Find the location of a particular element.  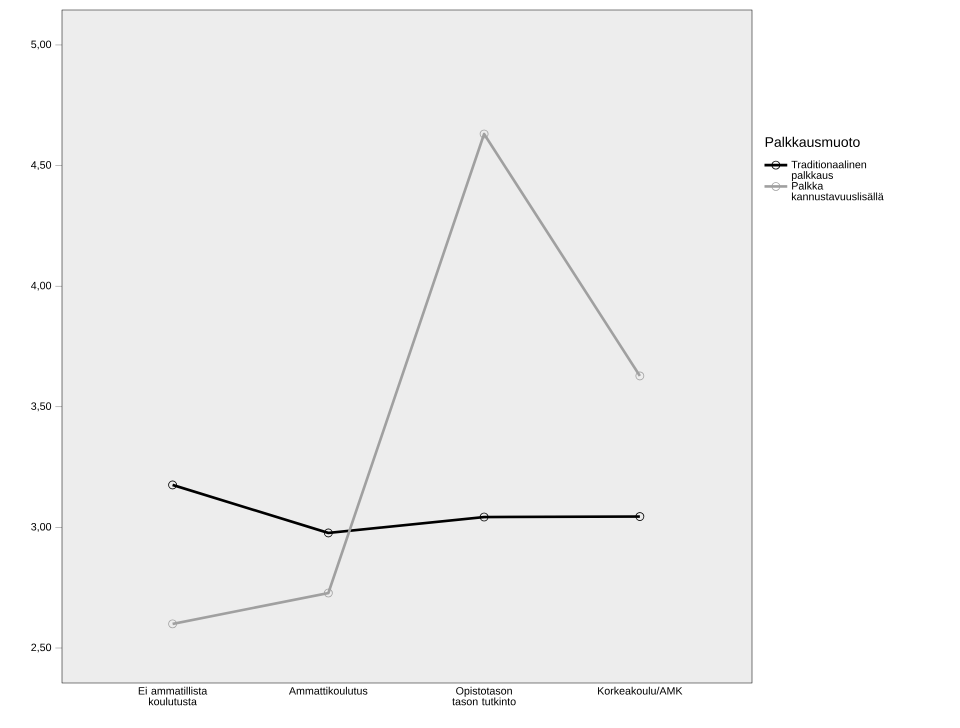

x-tick-label: Ei ammatillista koulutusta is located at coordinates (173, 696).